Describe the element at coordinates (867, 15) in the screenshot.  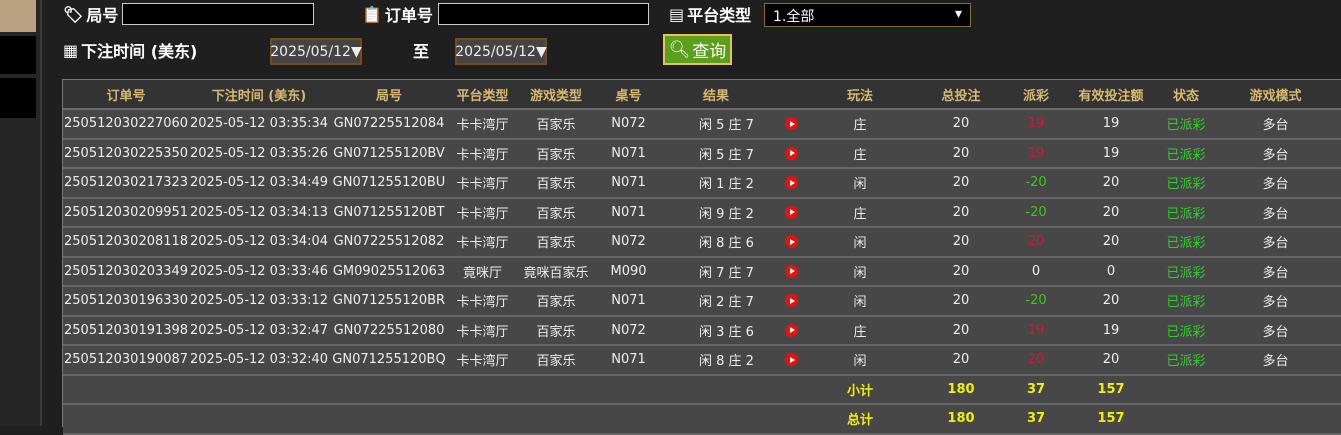
I see `platform-select: 1.全部 ▾` at that location.